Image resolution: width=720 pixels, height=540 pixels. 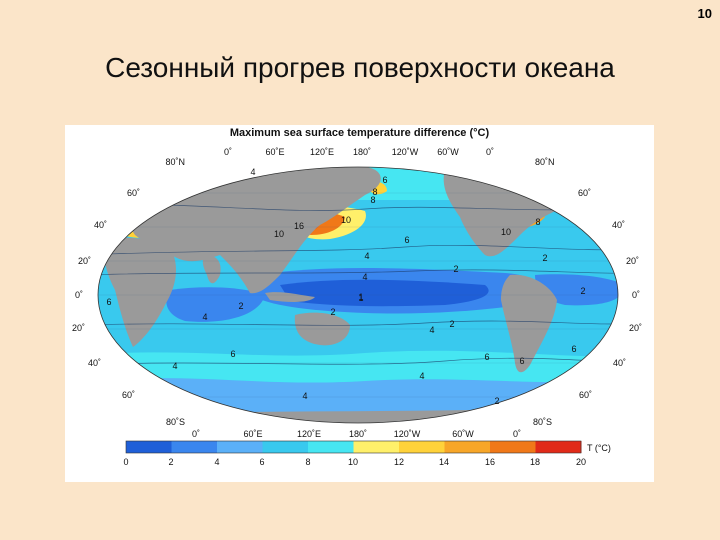 I want to click on lon-labels-bottom: 0˚ 60˚E 120˚E 180˚ 120˚W 60˚W 0˚, so click(x=356, y=434).